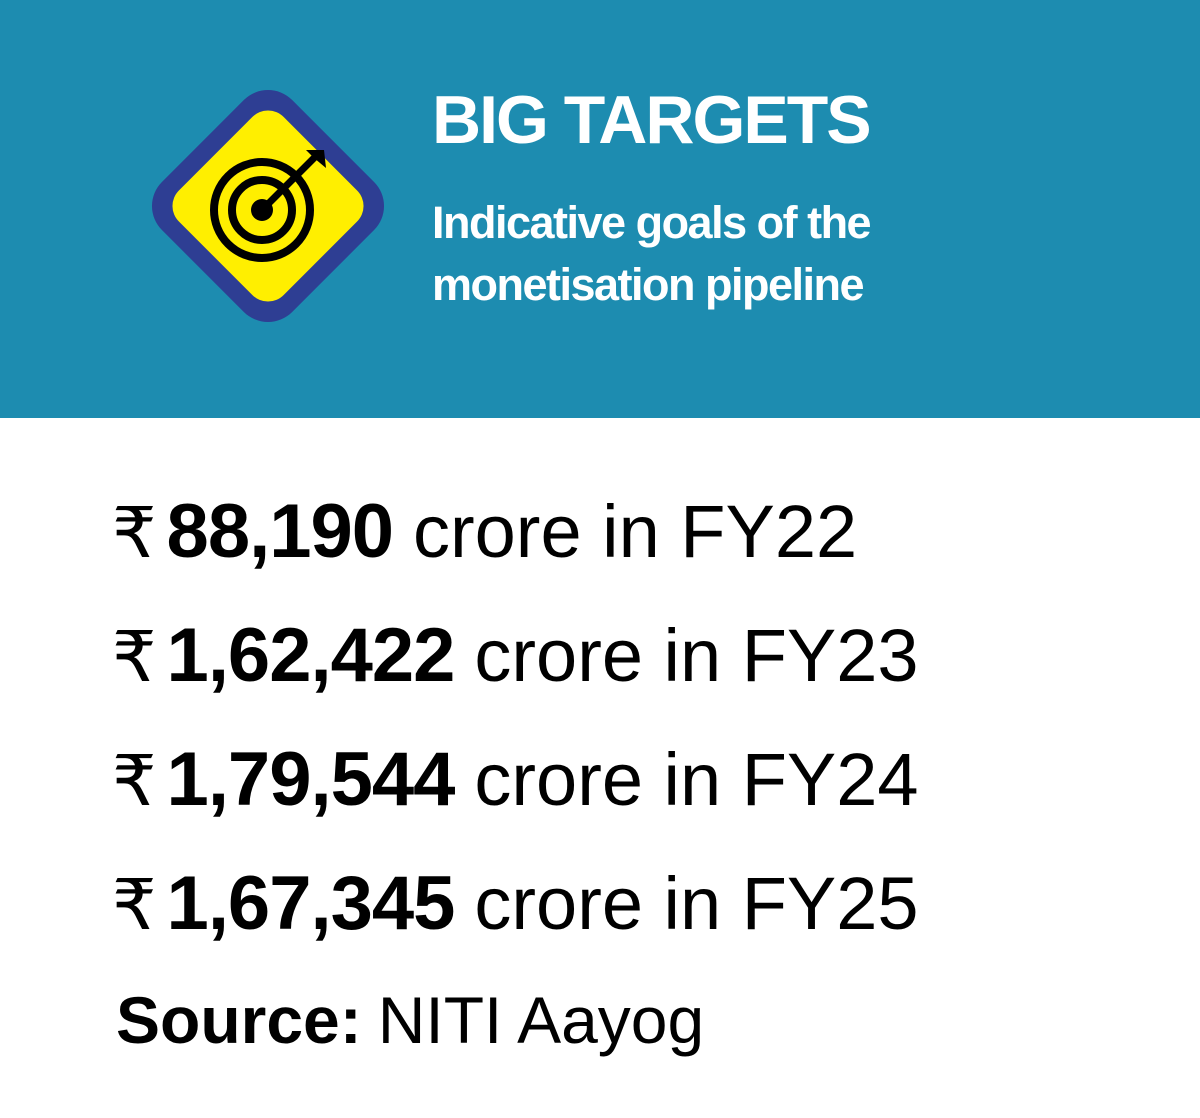 The image size is (1200, 1118). I want to click on target-amount: 1,62,422, so click(311, 655).